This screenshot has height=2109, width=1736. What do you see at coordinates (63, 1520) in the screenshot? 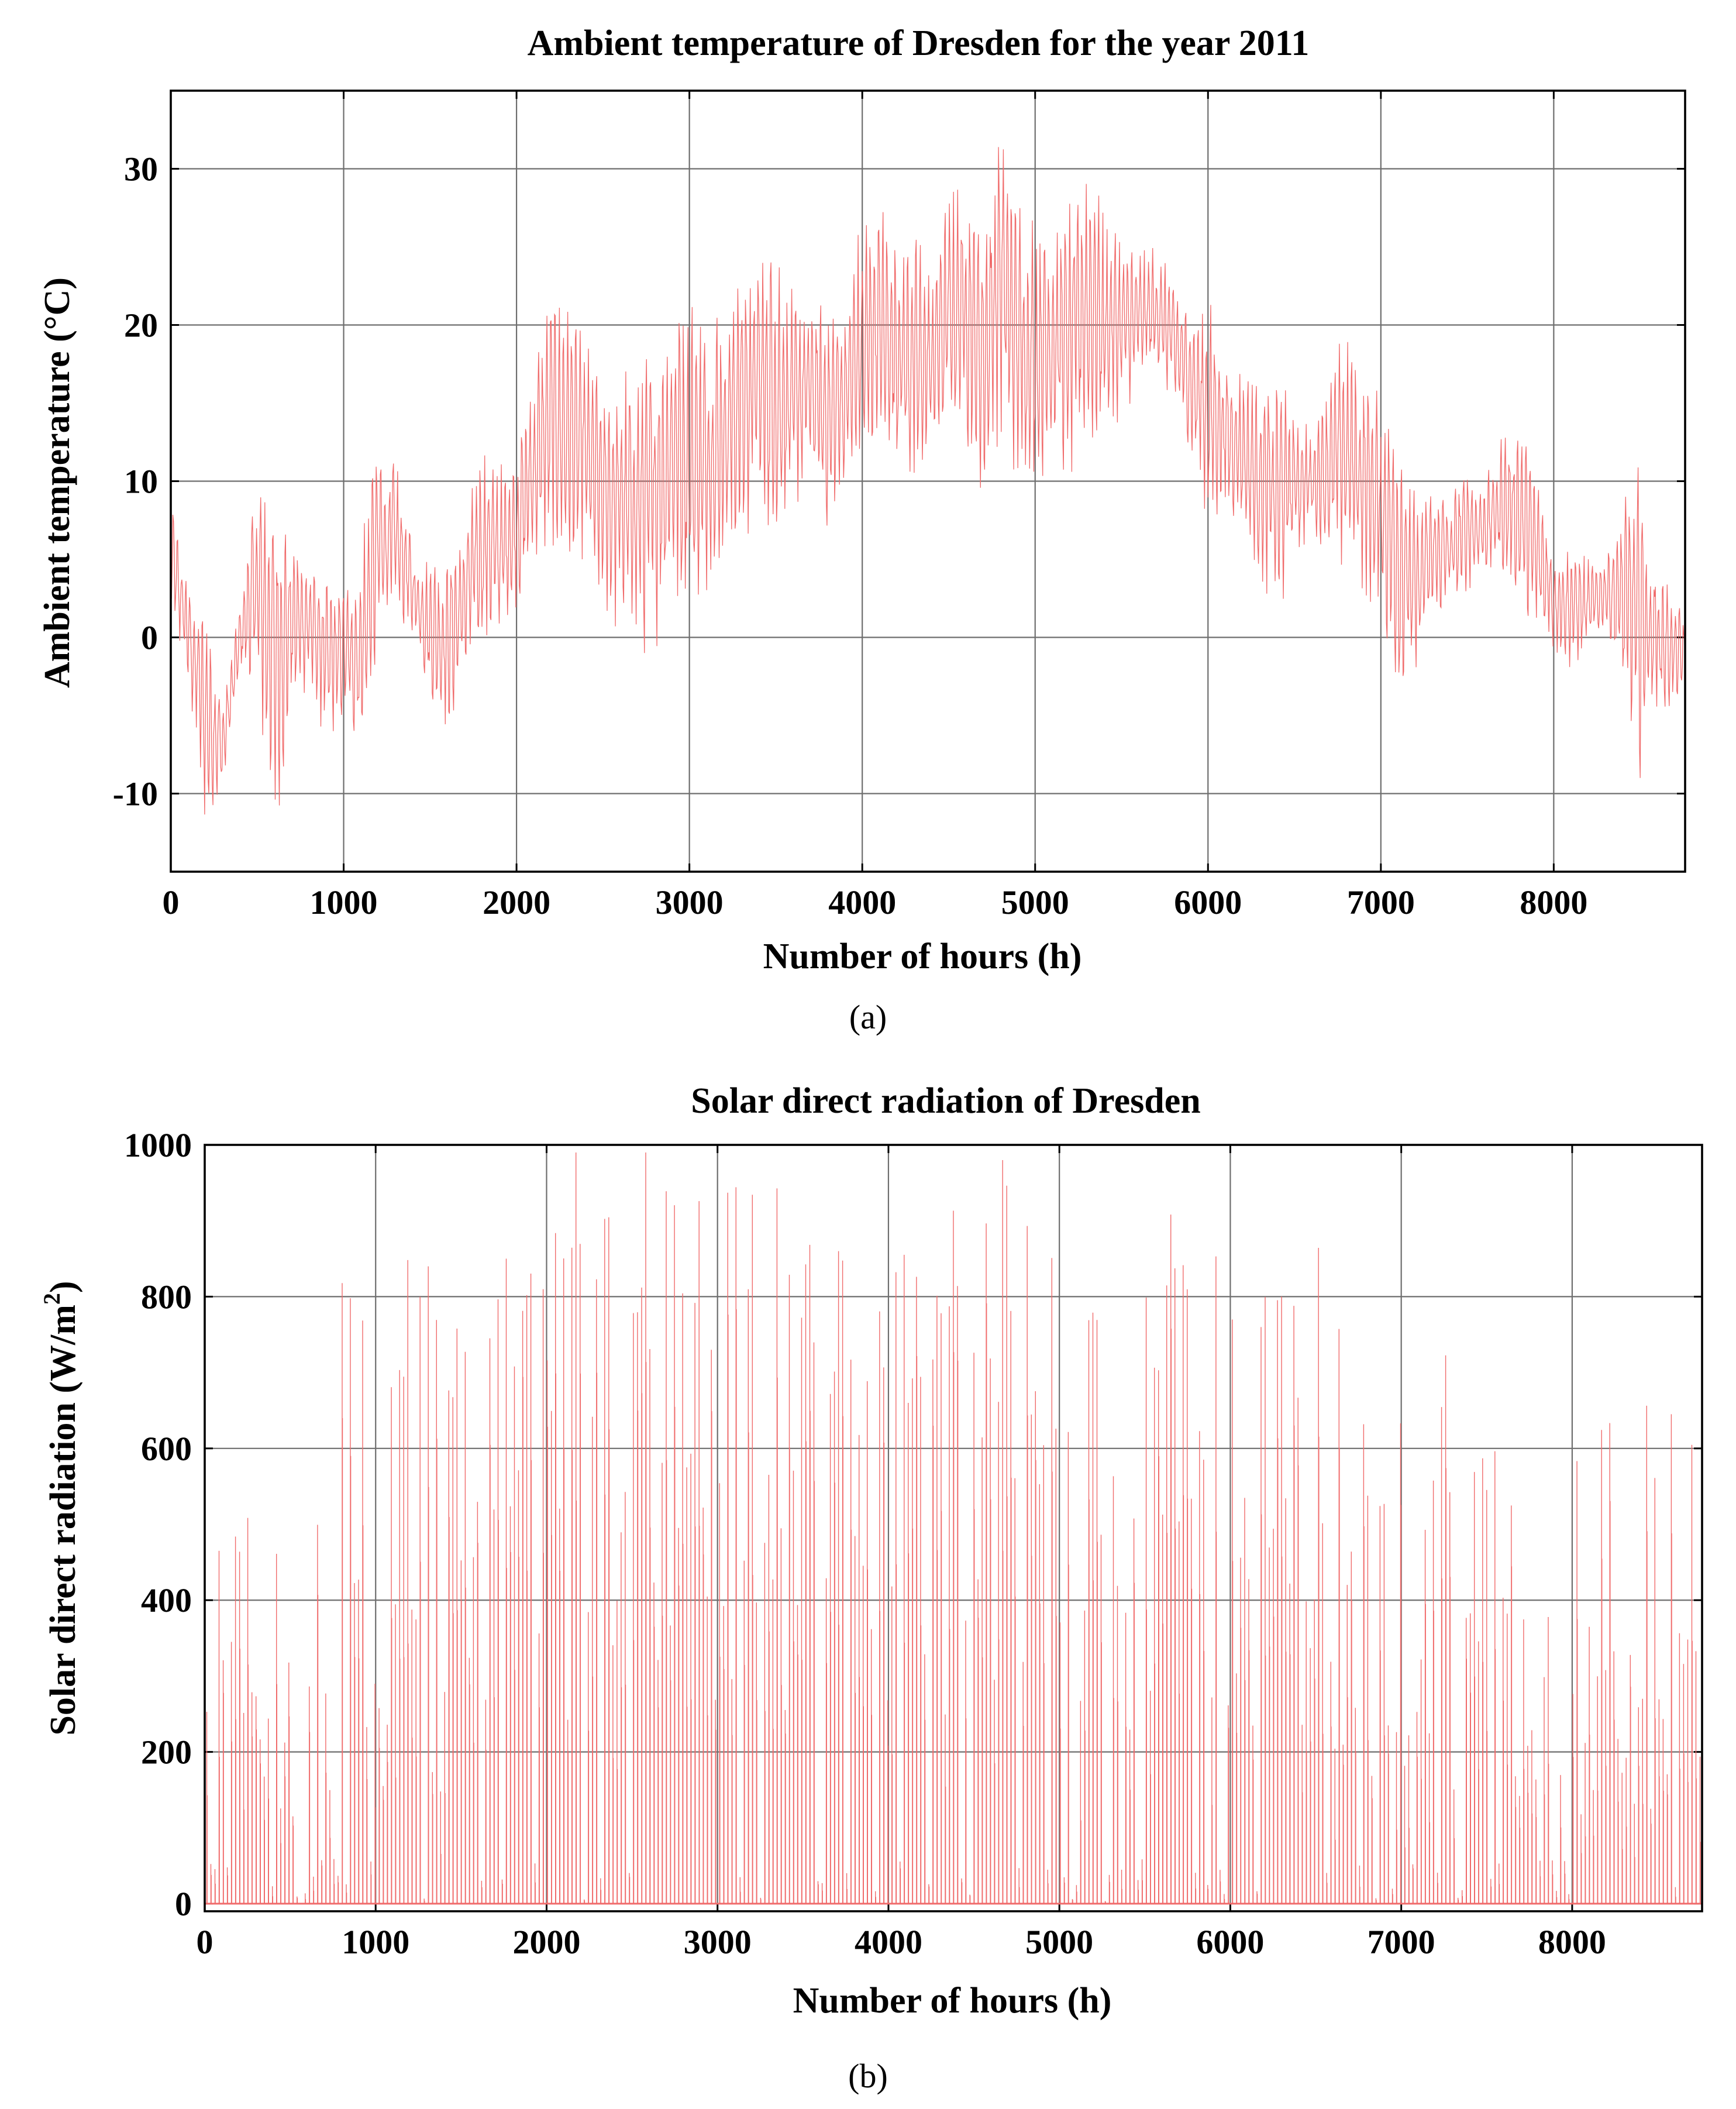
I see `chart-b-y-axis-label-main: Solar direct radiation (W/m` at bounding box center [63, 1520].